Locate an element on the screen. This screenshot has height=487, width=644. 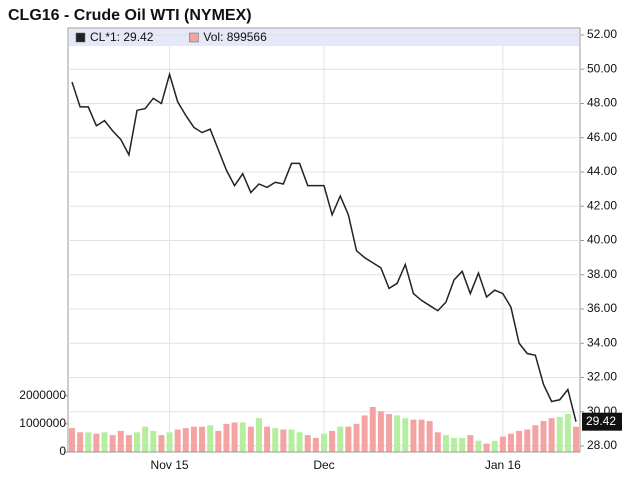
legend-label: CL*1: 29.42 is located at coordinates (122, 37).